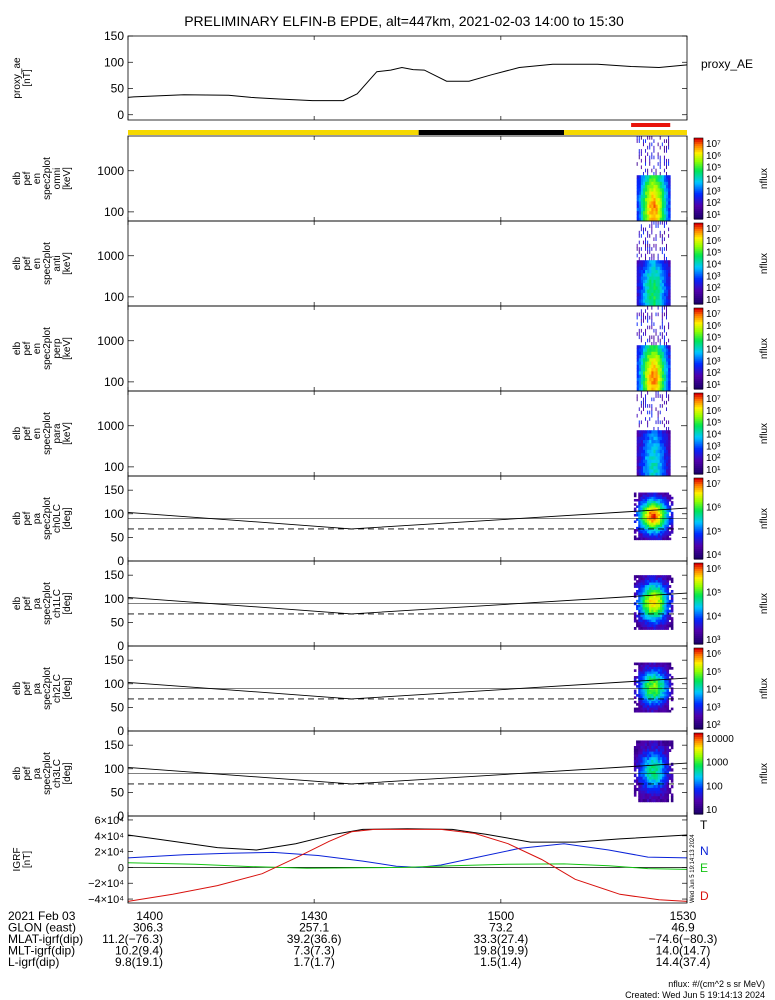 The width and height of the screenshot is (775, 1000). Describe the element at coordinates (713, 156) in the screenshot. I see `colorbar-tick-label: 10⁶` at that location.